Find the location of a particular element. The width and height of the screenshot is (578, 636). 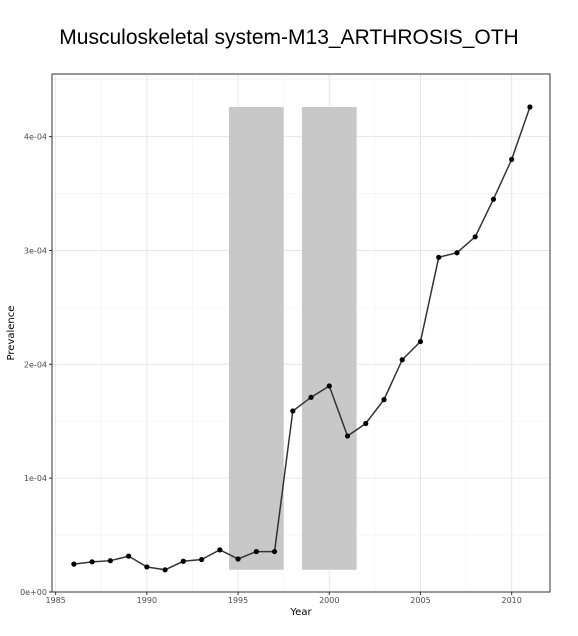

chart-title: Musculoskeletal system-M13_ARTHROSIS_OTH is located at coordinates (289, 37).